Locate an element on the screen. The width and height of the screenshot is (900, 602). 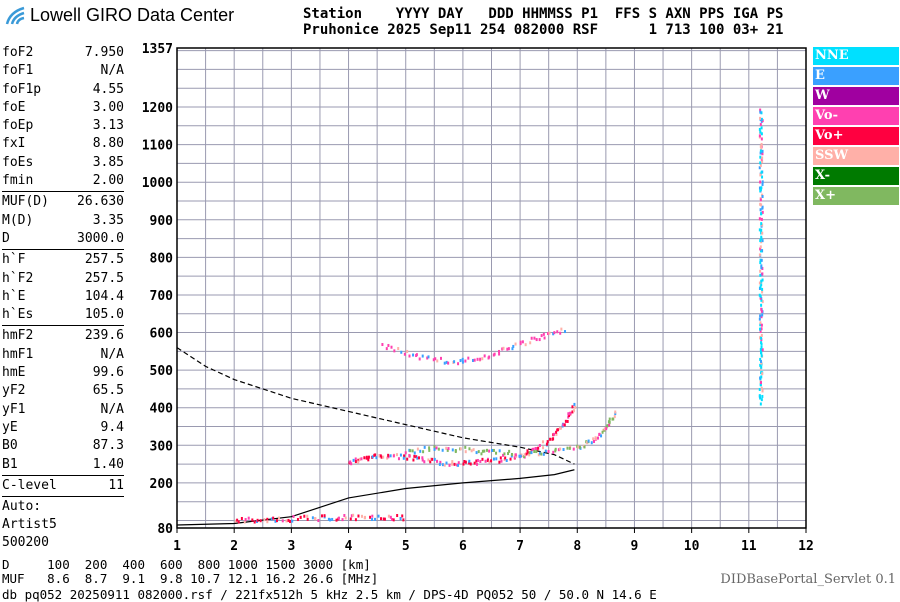
x-tick-label: 12 is located at coordinates (806, 546).